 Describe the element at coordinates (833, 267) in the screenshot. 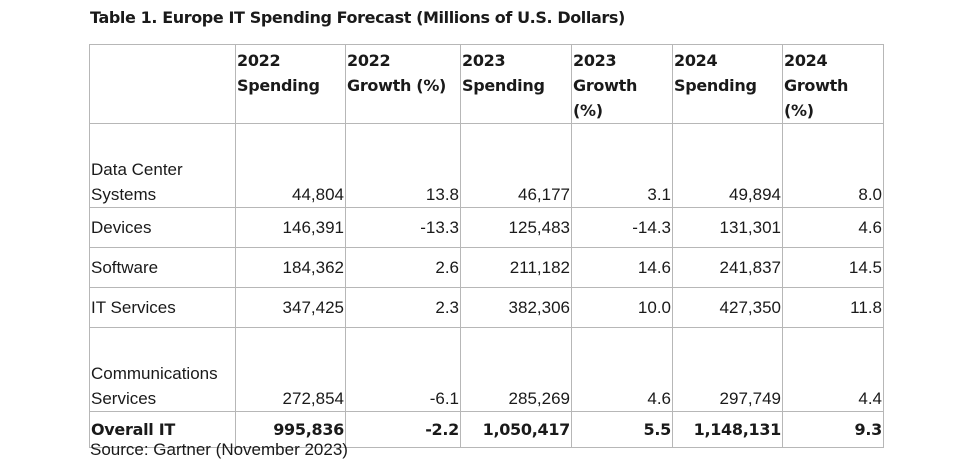

I see `table-cell: 14.5` at that location.